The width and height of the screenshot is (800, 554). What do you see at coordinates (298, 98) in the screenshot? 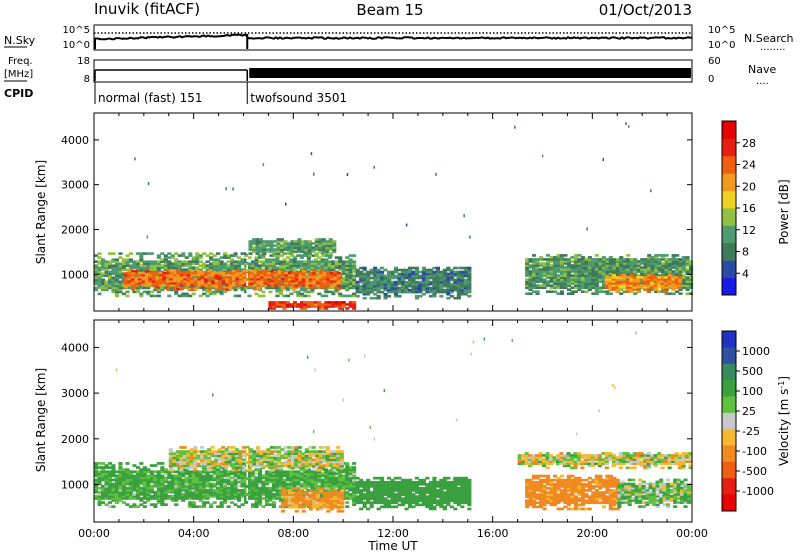
I see `cpid-mode-label: twofsound 3501` at bounding box center [298, 98].